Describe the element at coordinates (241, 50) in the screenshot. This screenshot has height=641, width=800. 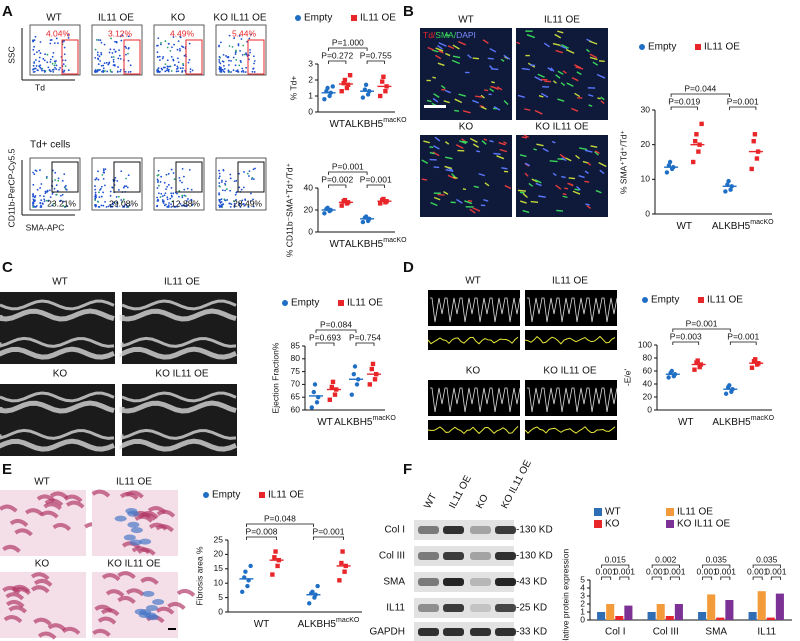
I see `flow-plot` at that location.